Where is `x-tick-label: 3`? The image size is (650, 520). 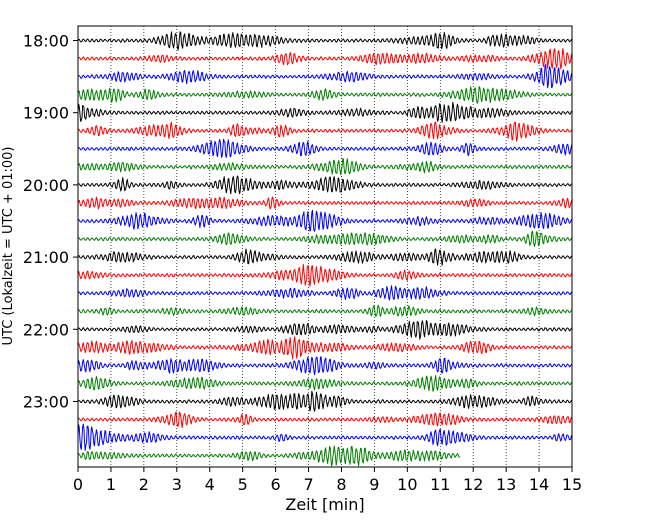
x-tick-label: 3 is located at coordinates (177, 484).